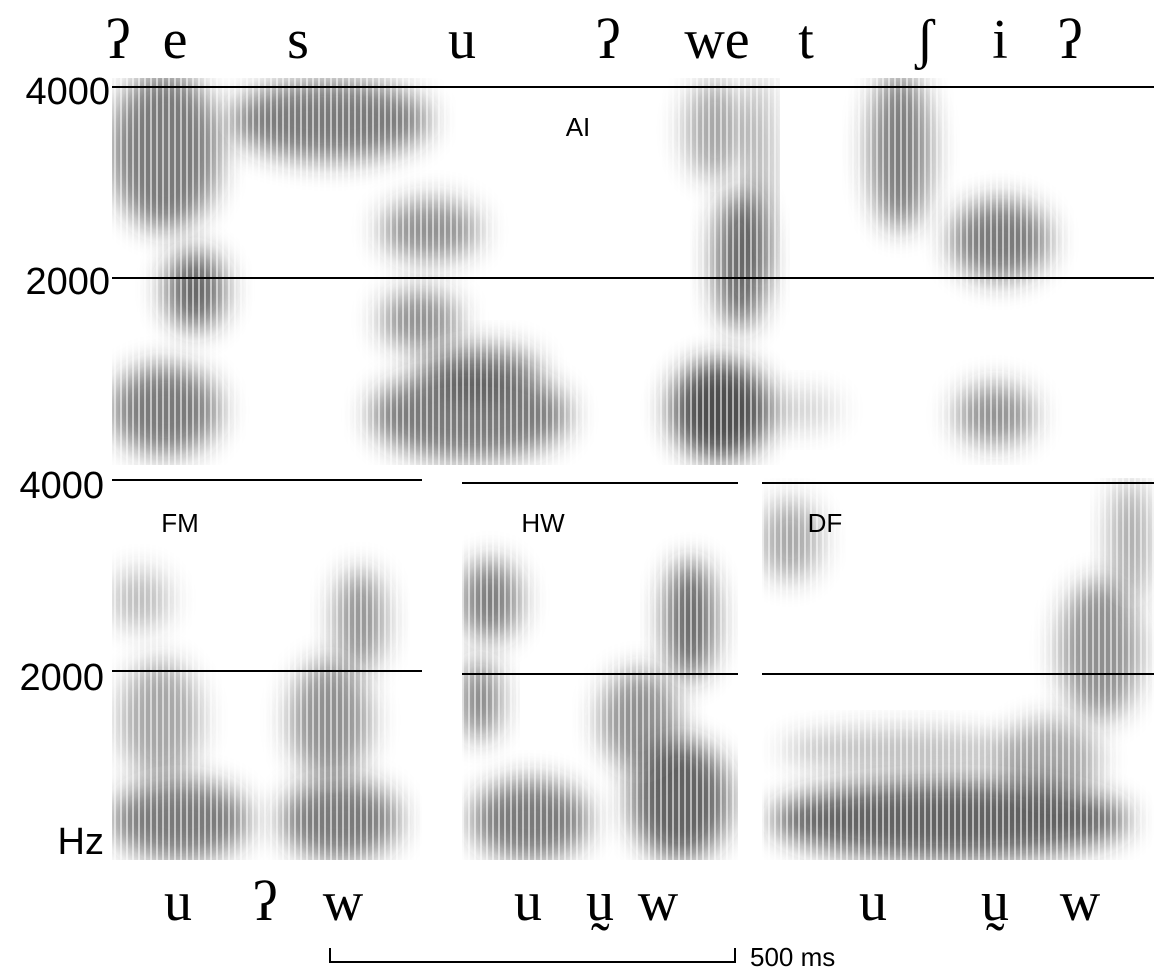 Image resolution: width=1154 pixels, height=976 pixels. Describe the element at coordinates (806, 40) in the screenshot. I see `transcription: t` at that location.